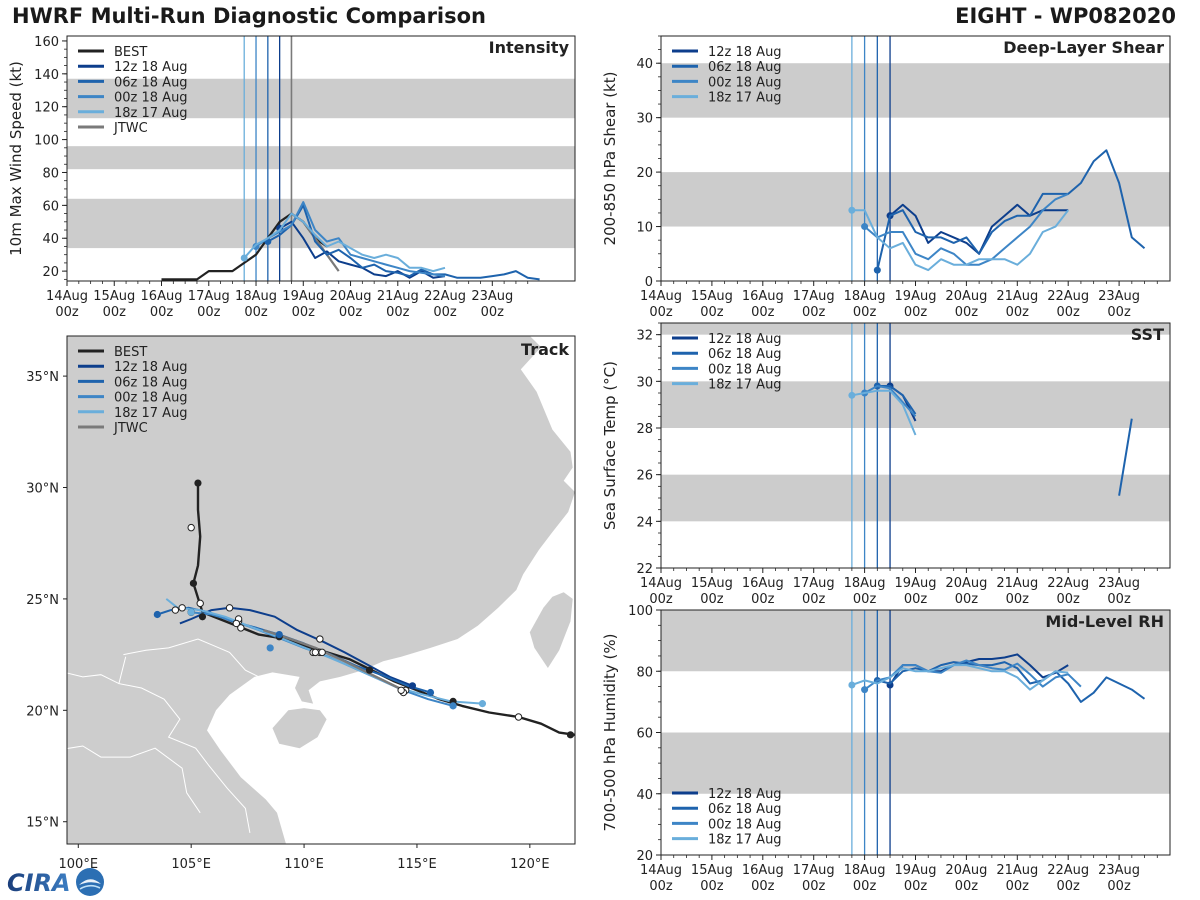 The image size is (1200, 900). I want to click on sst-xtick-day: 22Aug, so click(1068, 583).